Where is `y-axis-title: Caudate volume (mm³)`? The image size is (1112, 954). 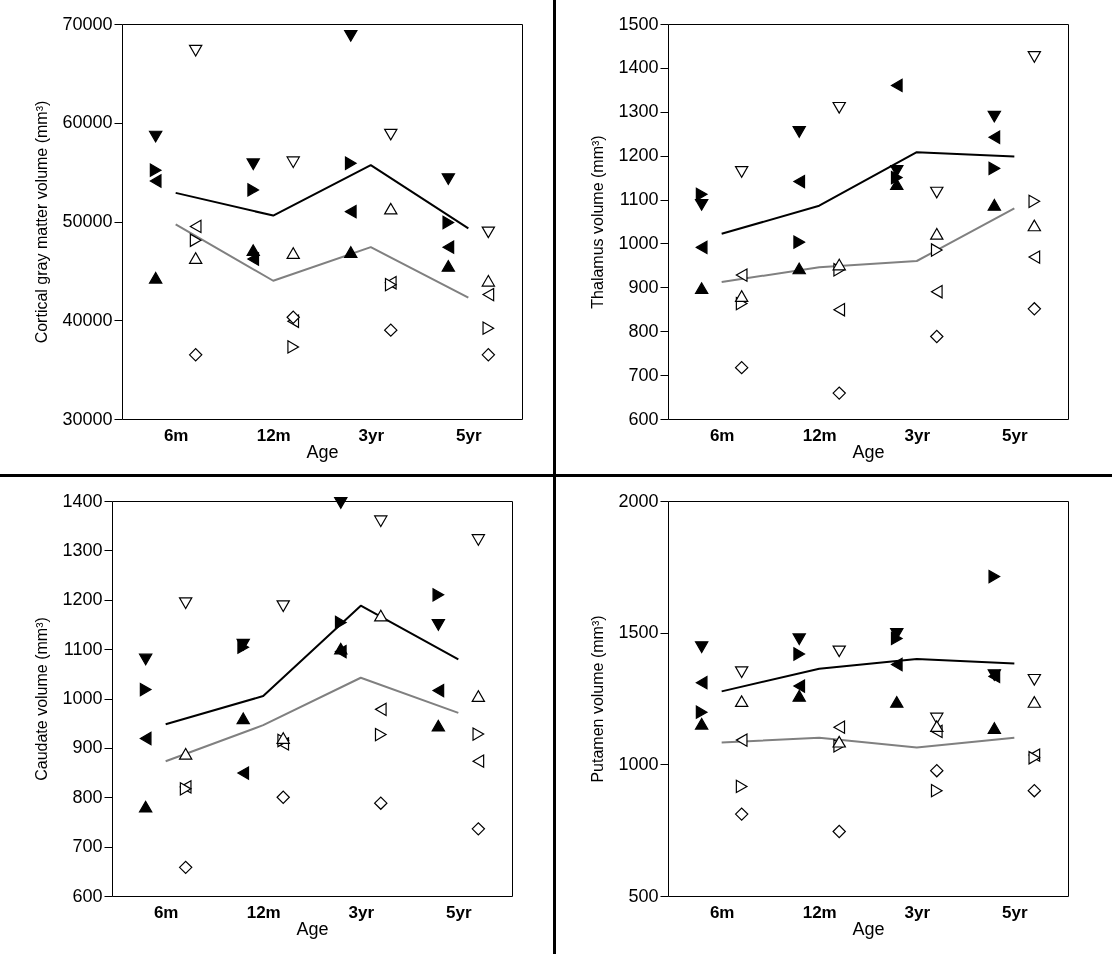
y-axis-title: Caudate volume (mm³) is located at coordinates (42, 699).